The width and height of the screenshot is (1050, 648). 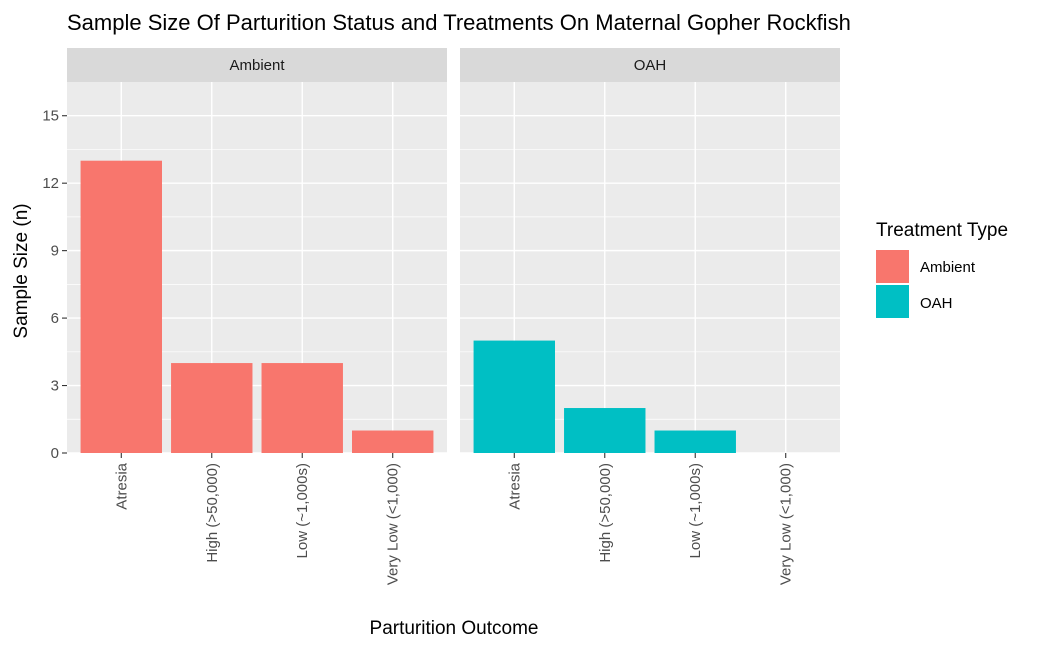 What do you see at coordinates (454, 628) in the screenshot?
I see `x-axis-title: Parturition Outcome` at bounding box center [454, 628].